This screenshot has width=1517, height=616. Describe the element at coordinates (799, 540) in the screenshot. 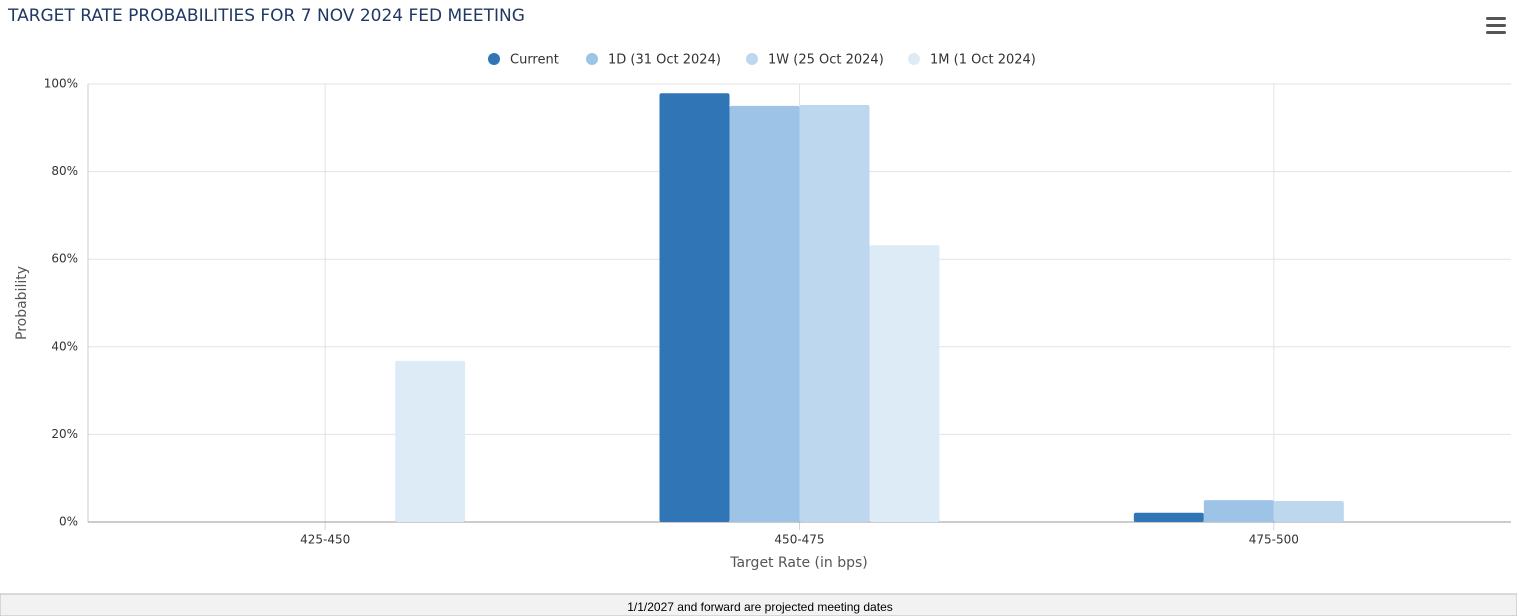

I see `x-tick-label: 450-475` at that location.